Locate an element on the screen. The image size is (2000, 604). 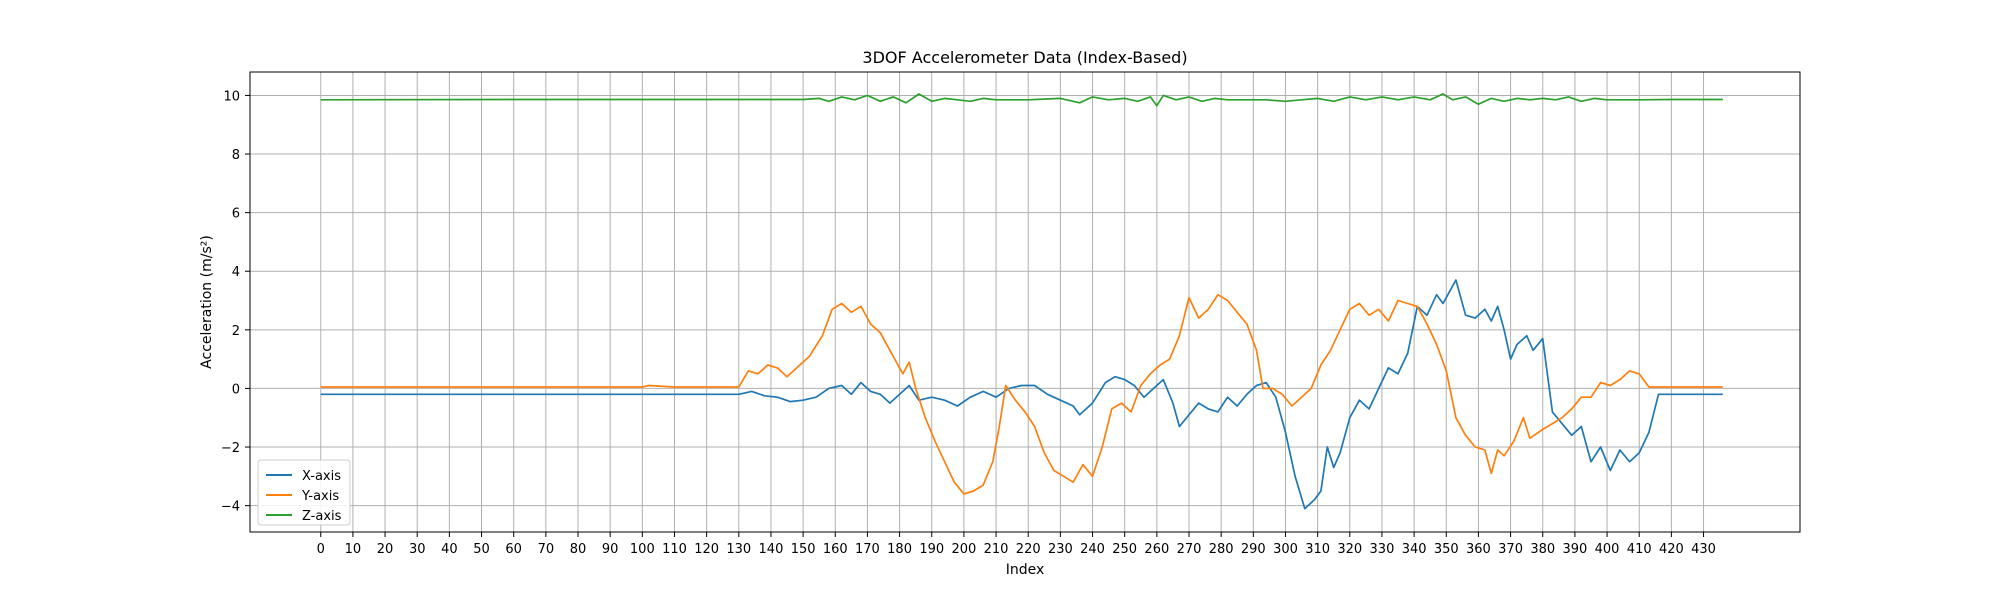
x-tick-label: 200 is located at coordinates (963, 549).